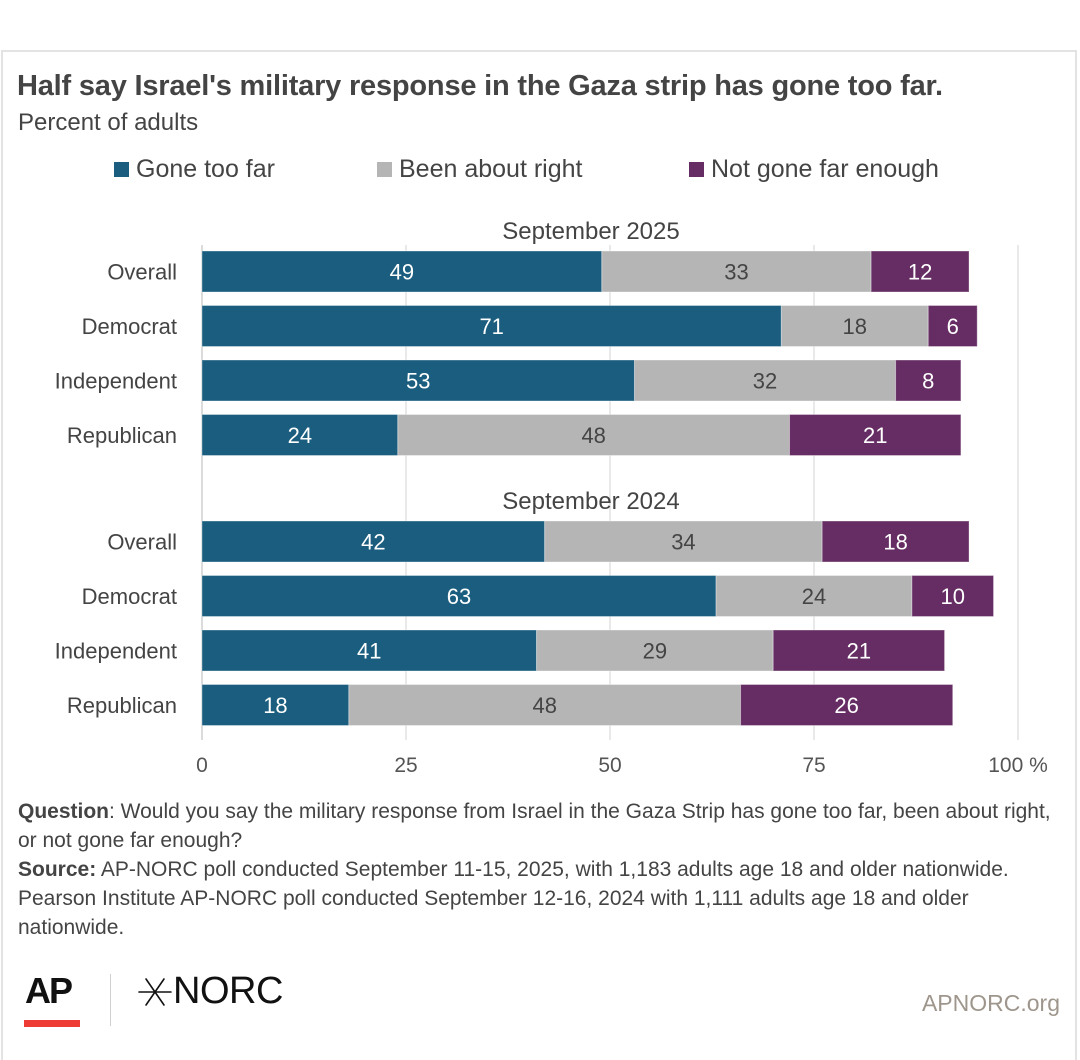 The image size is (1080, 1060). What do you see at coordinates (405, 765) in the screenshot?
I see `x-tick-label: 25` at bounding box center [405, 765].